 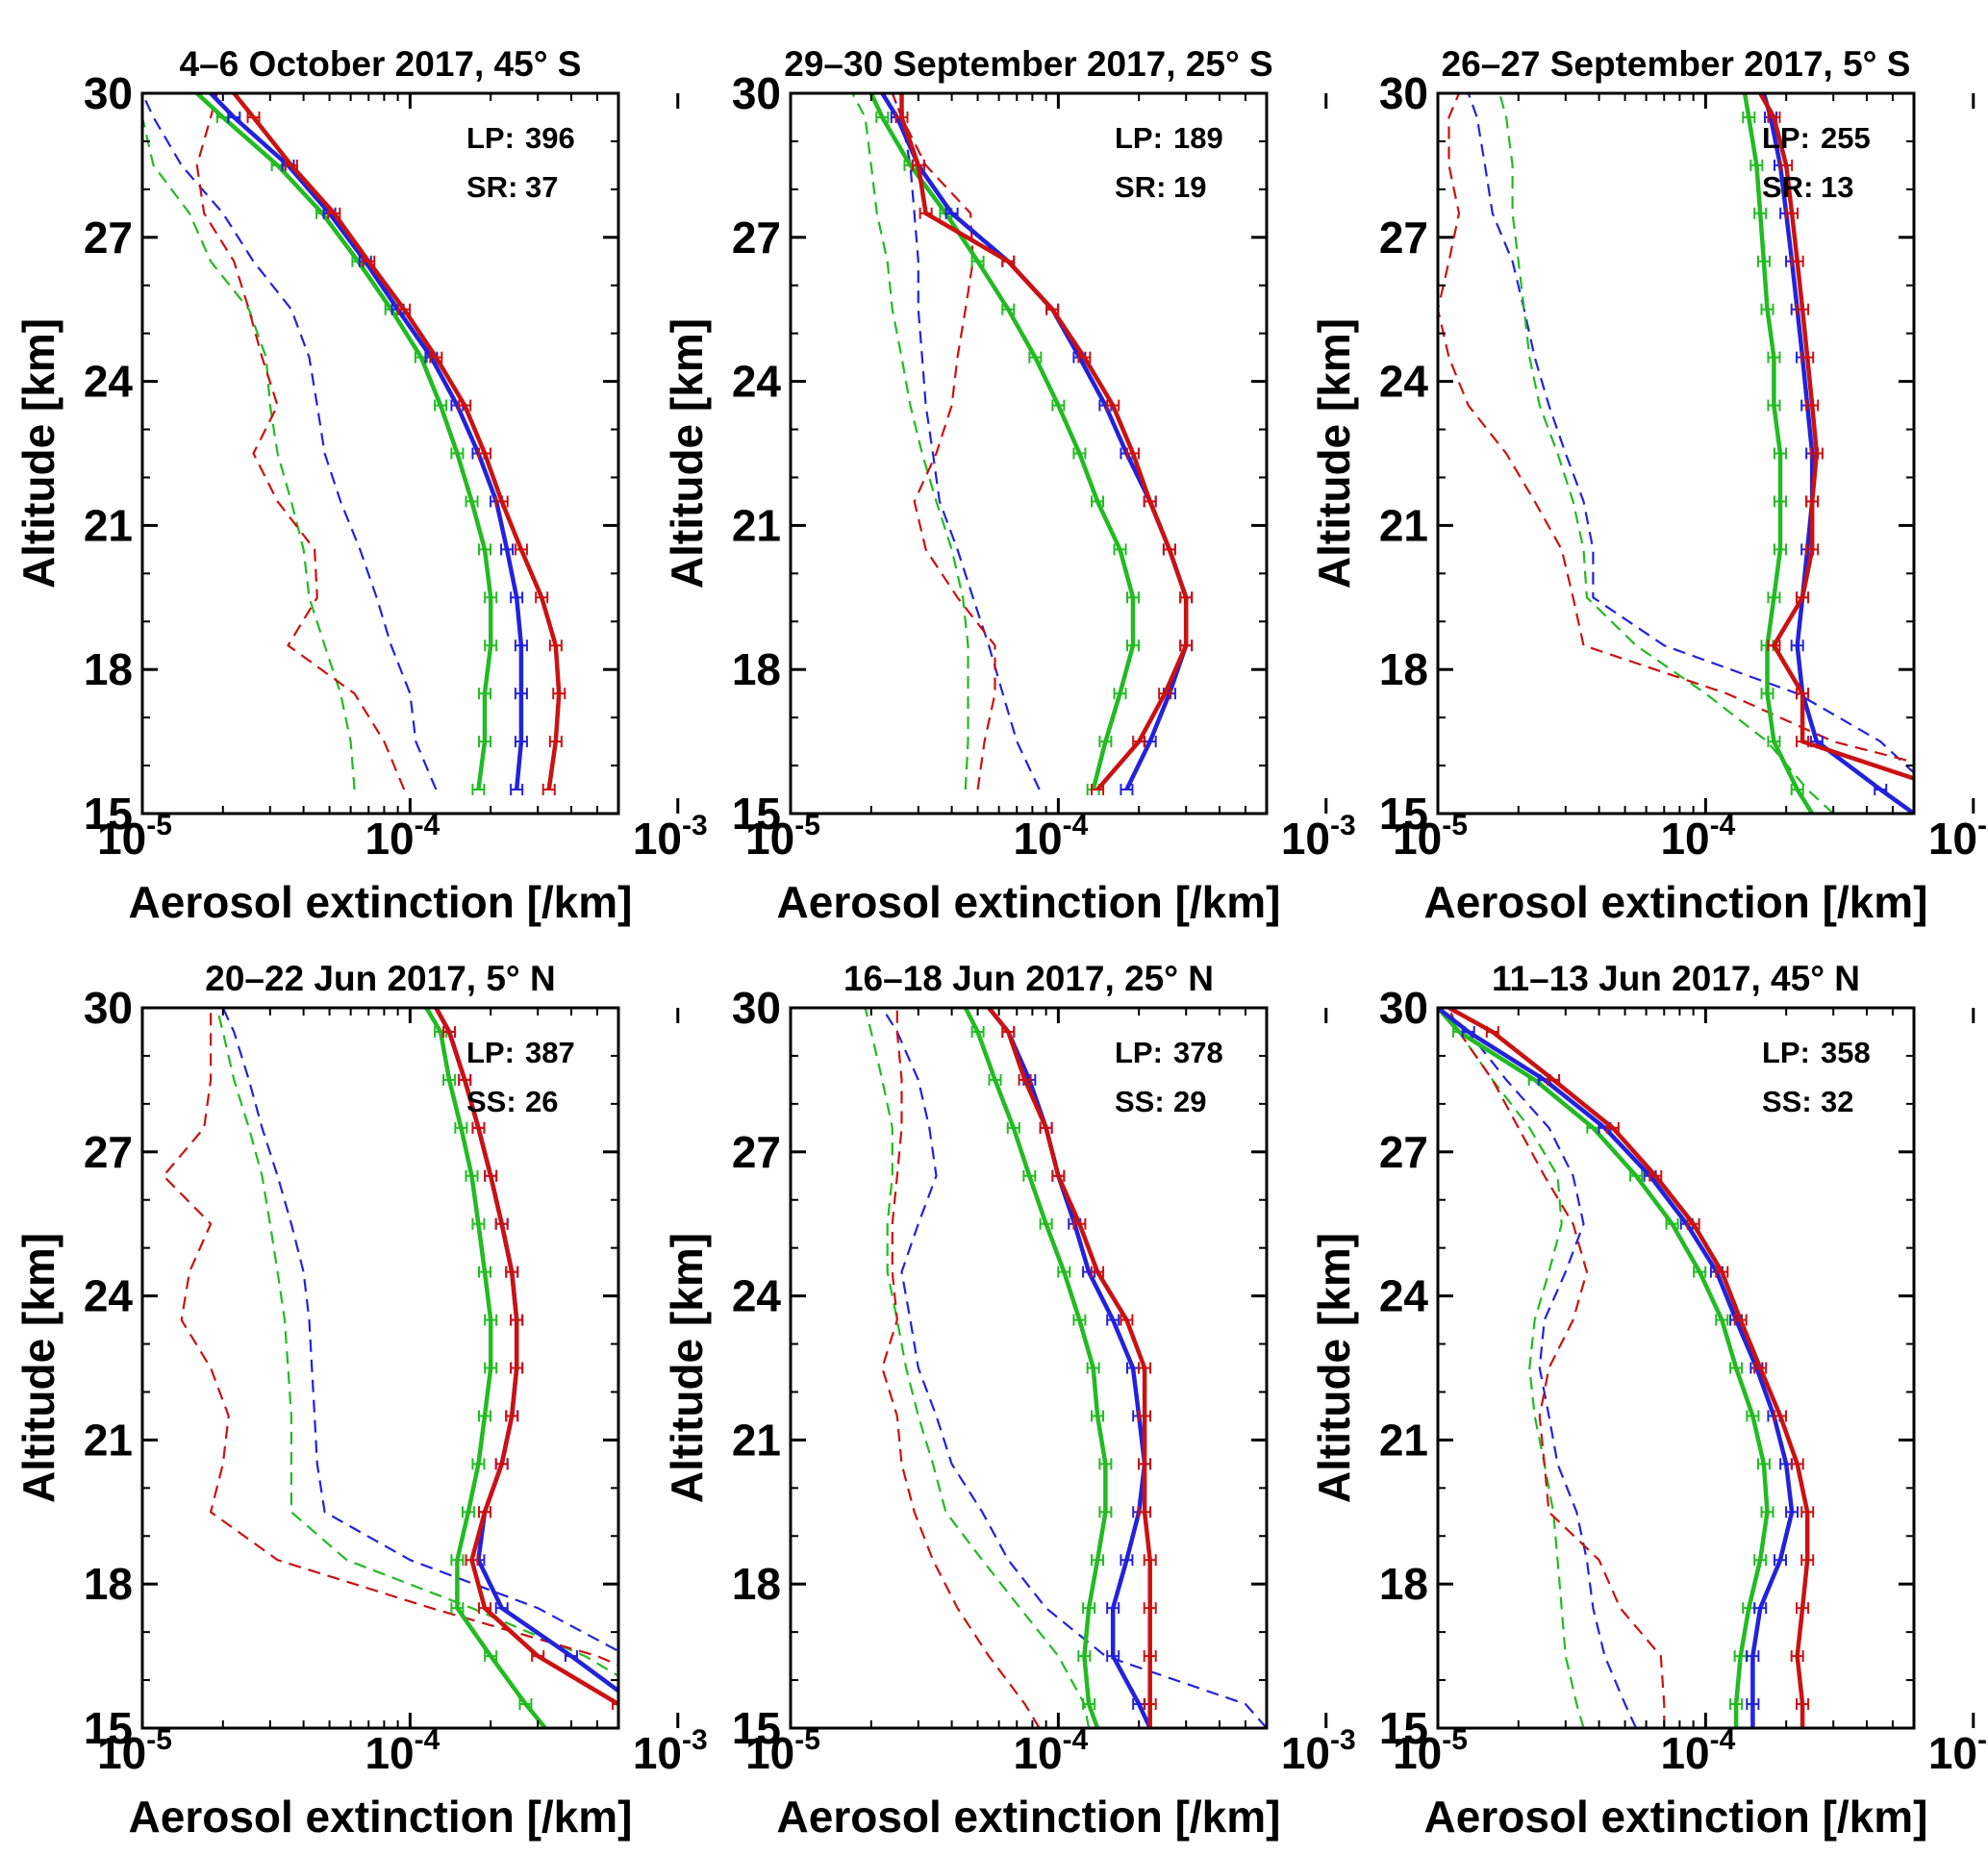 What do you see at coordinates (1189, 1101) in the screenshot?
I see `stat-value: 29` at bounding box center [1189, 1101].